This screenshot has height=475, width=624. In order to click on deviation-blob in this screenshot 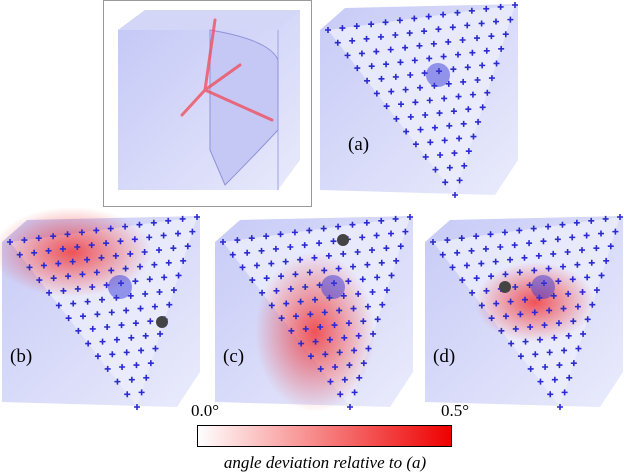, I will do `click(76, 252)`.